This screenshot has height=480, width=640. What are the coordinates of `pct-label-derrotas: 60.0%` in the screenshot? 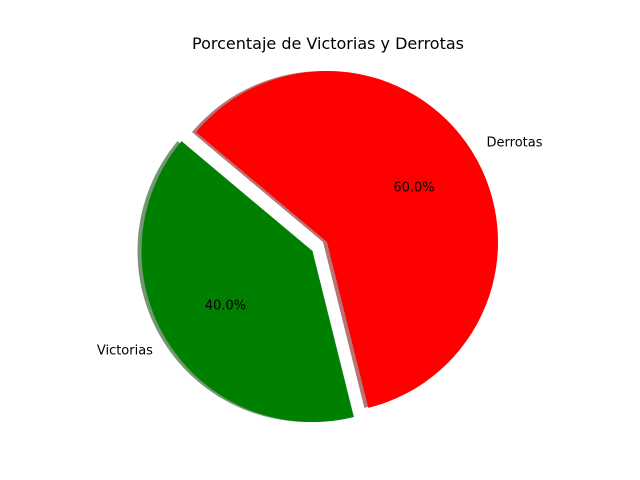 It's located at (413, 188).